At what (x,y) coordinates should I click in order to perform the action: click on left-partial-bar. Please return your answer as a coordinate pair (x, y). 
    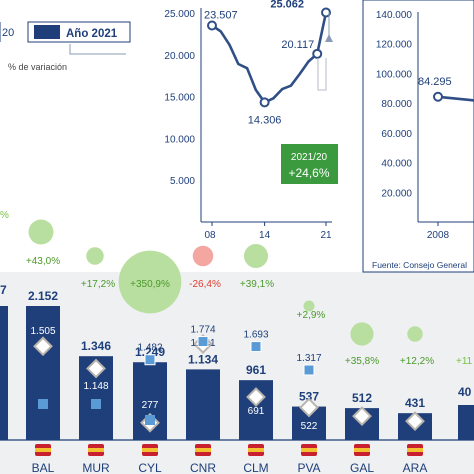
    Looking at the image, I should click on (4, 373).